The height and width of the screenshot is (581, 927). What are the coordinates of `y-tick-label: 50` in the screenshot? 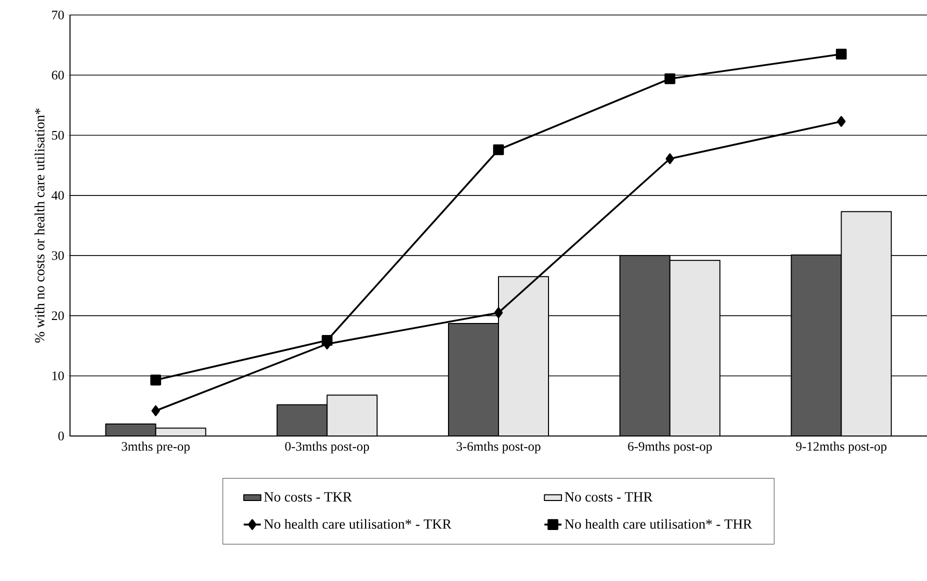 It's located at (58, 135).